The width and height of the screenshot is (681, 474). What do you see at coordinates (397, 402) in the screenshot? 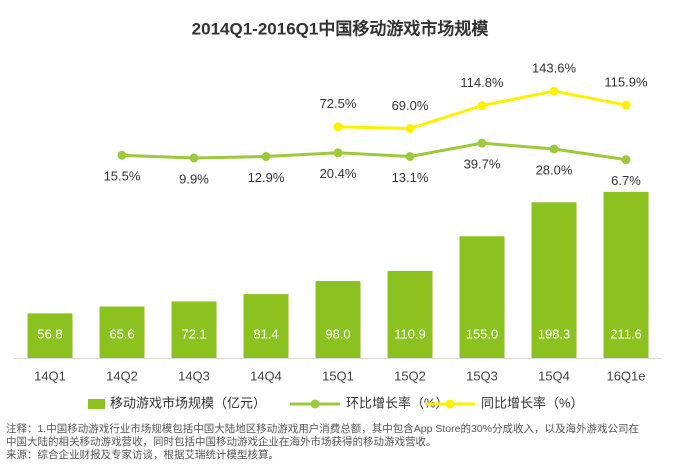
I see `legend-label: 环比增长率（%）` at bounding box center [397, 402].